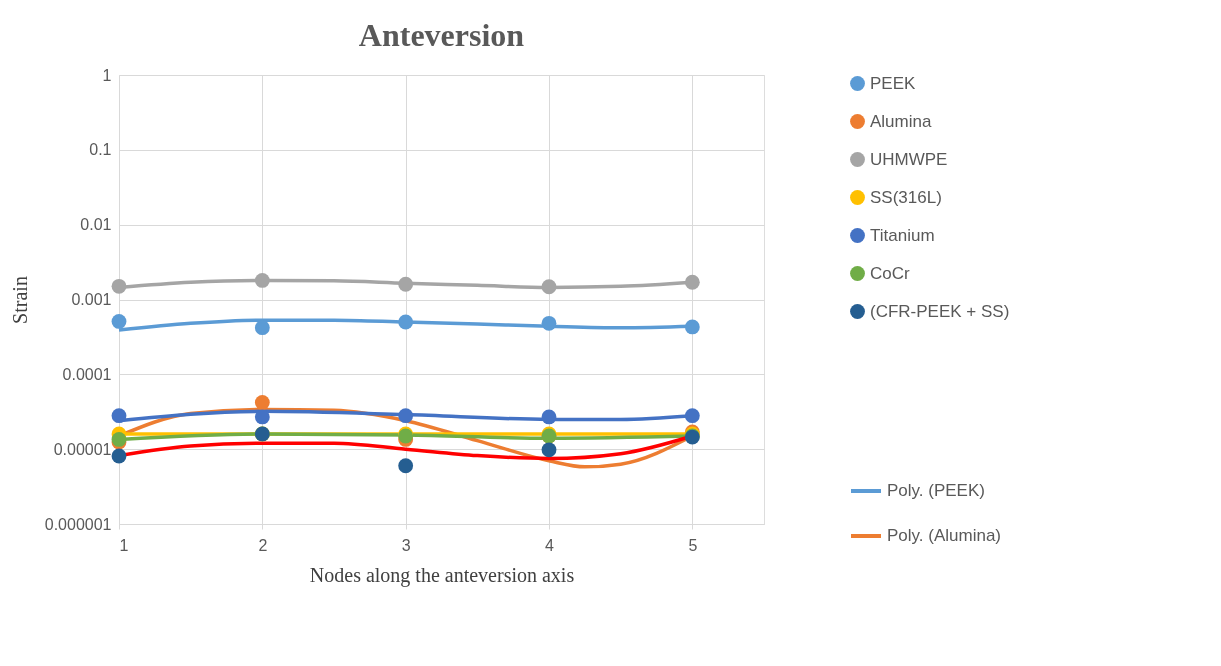 This screenshot has height=666, width=1221. Describe the element at coordinates (87, 374) in the screenshot. I see `y-tick-label: 0.0001` at that location.